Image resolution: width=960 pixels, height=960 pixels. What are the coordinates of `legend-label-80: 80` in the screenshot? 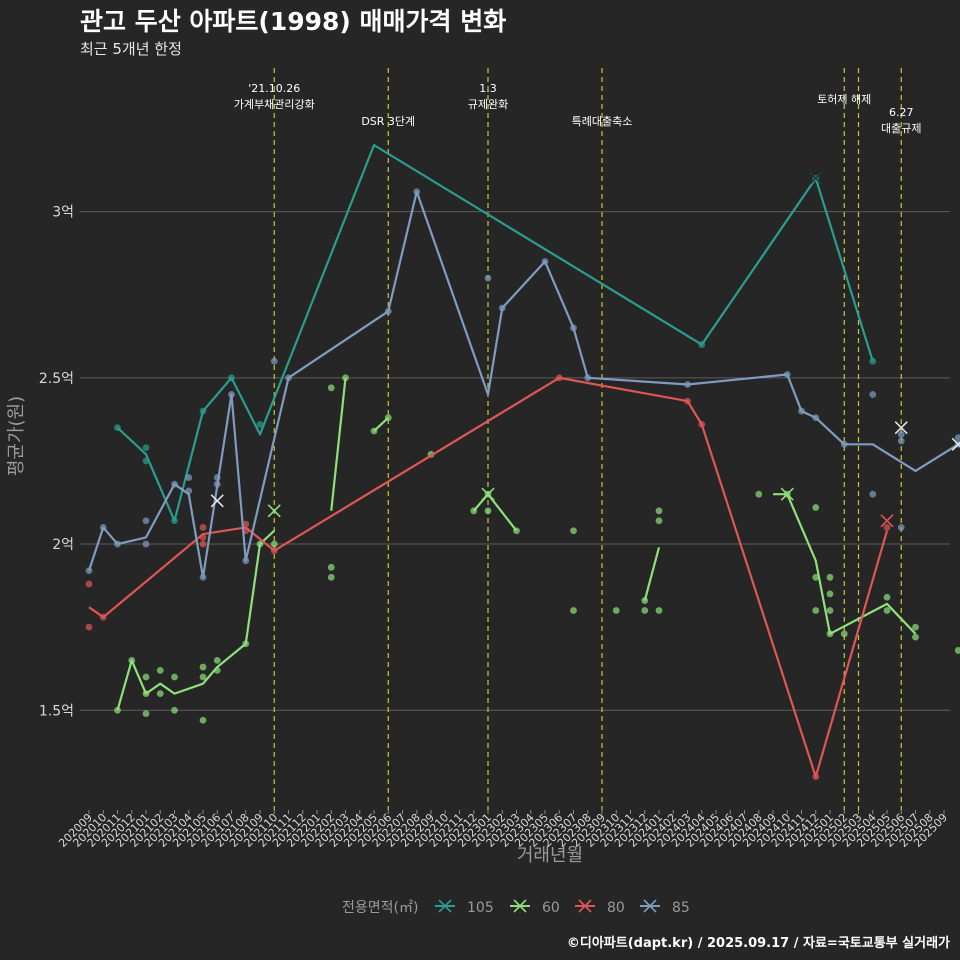 It's located at (616, 908).